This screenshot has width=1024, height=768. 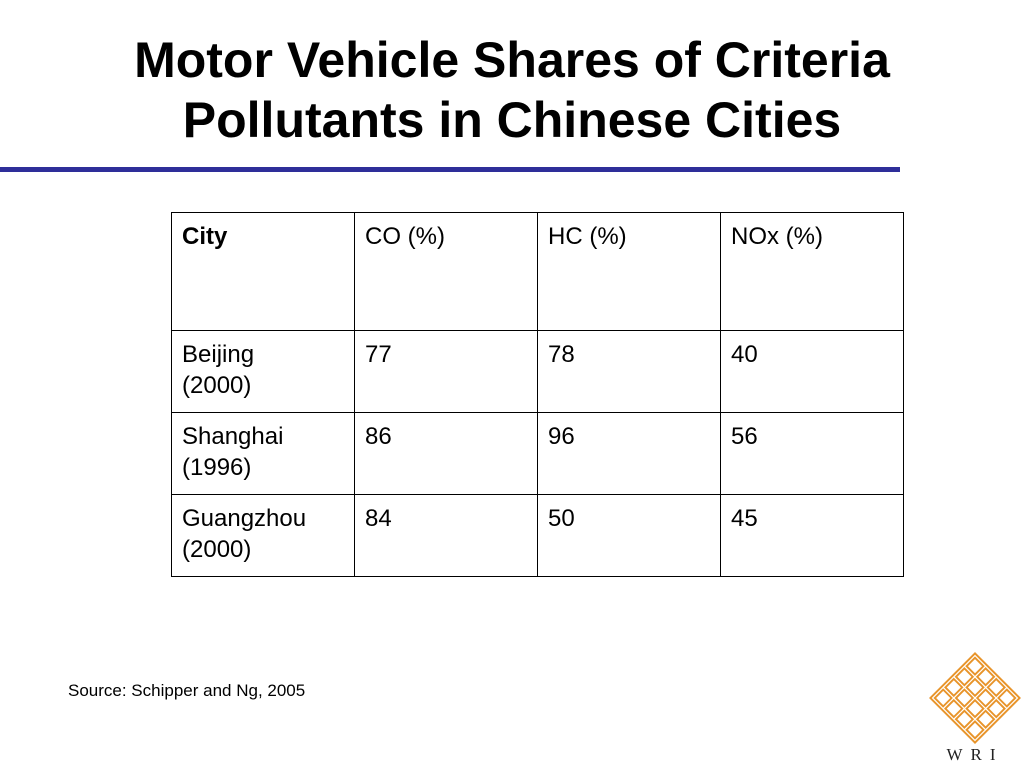 I want to click on wri-logo-text: WRI, so click(x=975, y=754).